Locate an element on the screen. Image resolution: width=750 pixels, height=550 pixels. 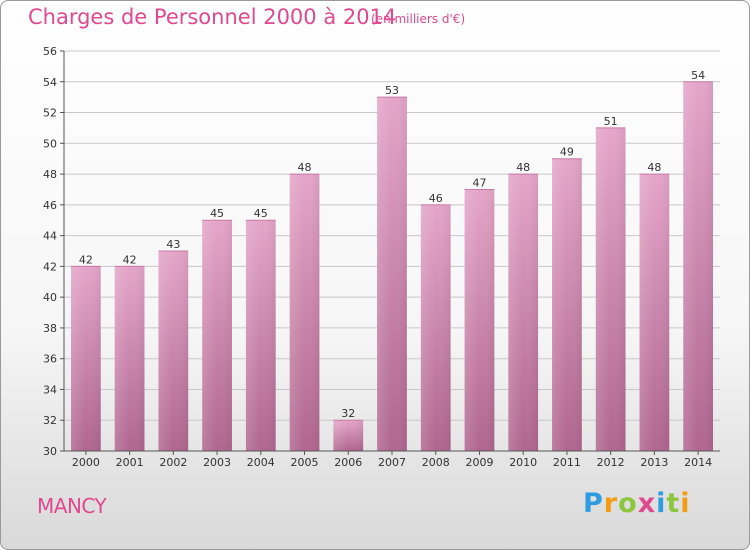
data-label: 51 is located at coordinates (611, 121).